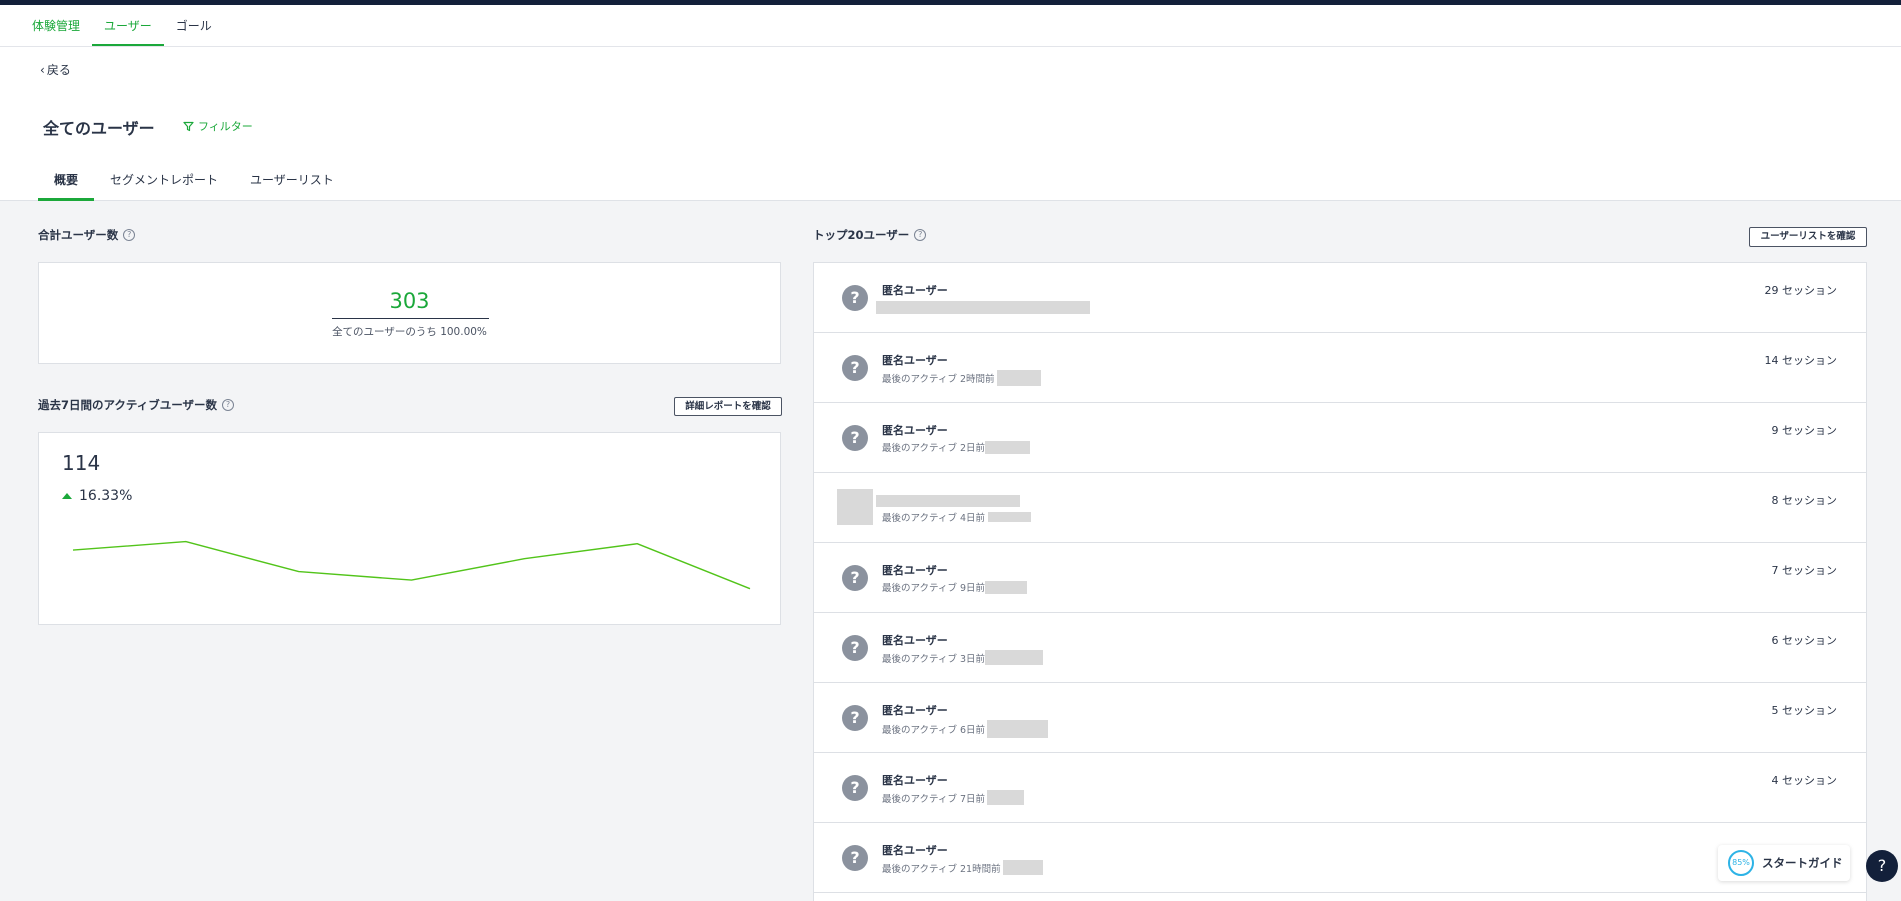 Image resolution: width=1901 pixels, height=901 pixels. I want to click on list-item: ? 匿名ユーザー 最後のアクティブ 2日前 9 セッション, so click(1340, 438).